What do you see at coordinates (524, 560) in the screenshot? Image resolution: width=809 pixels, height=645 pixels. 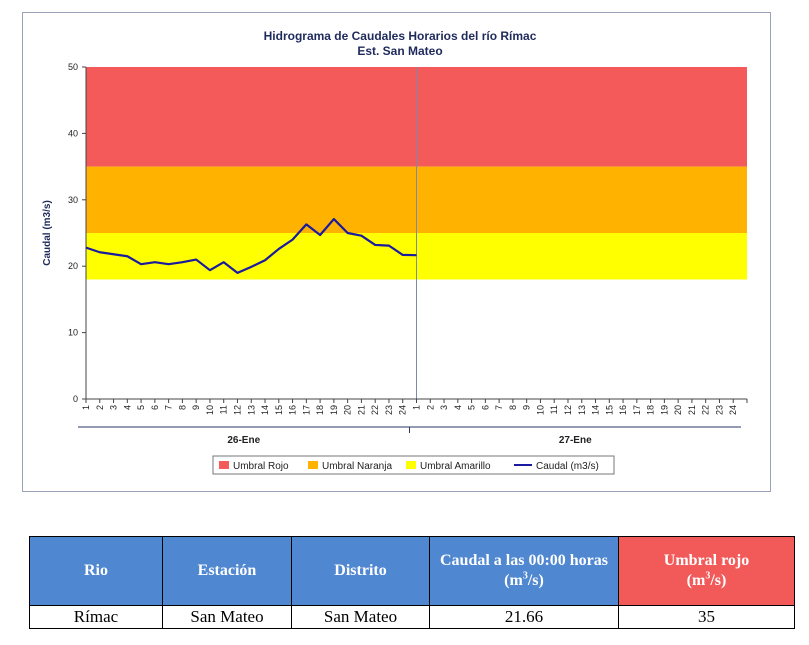 I see `header-caudal-text: Caudal a las 00:00 horas` at bounding box center [524, 560].